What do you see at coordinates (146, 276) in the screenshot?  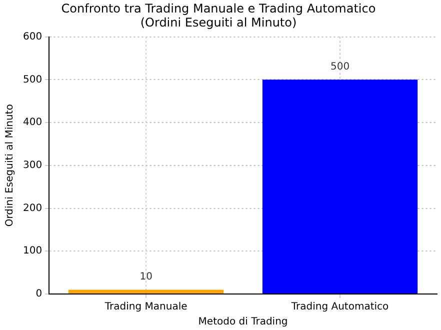 I see `data-label: 10` at bounding box center [146, 276].